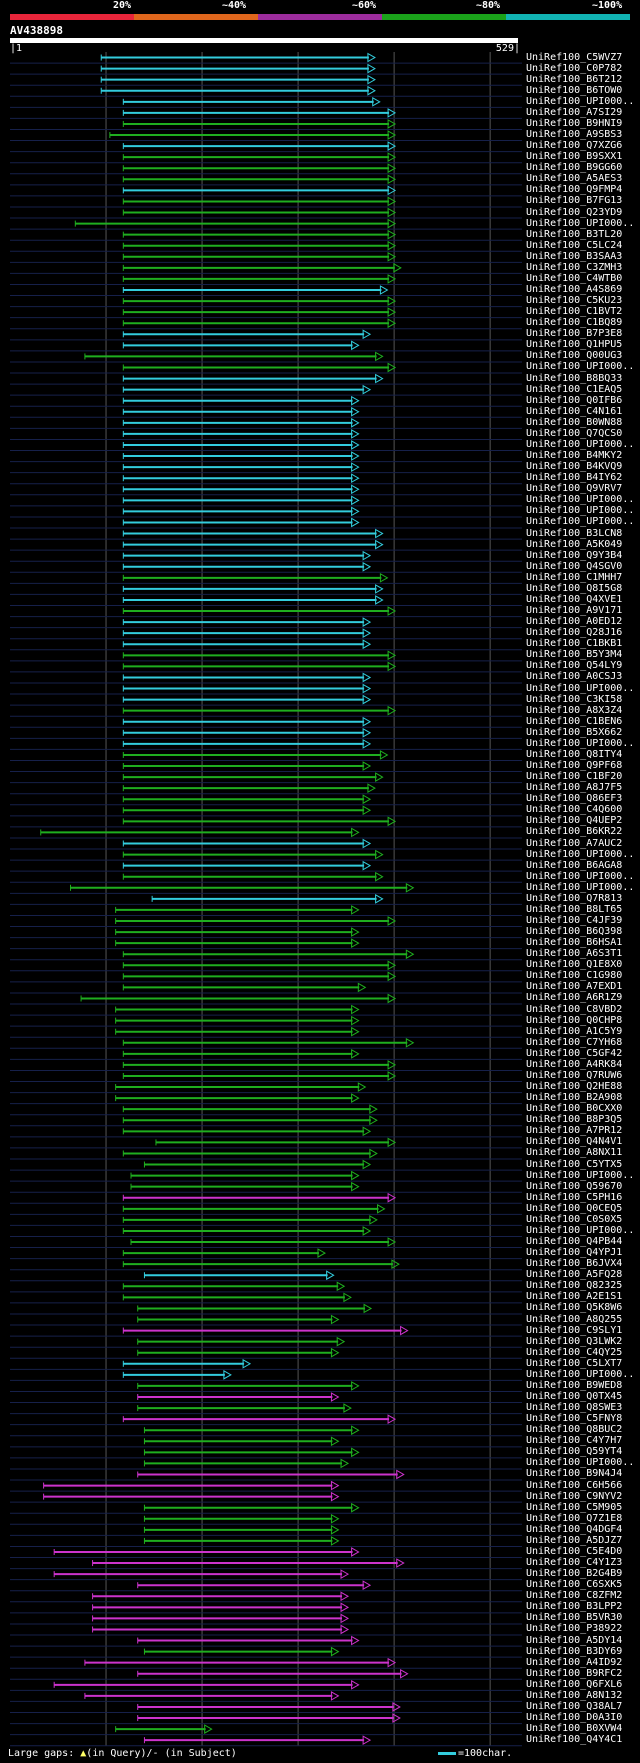 The width and height of the screenshot is (640, 1763). What do you see at coordinates (574, 1275) in the screenshot?
I see `hit-label: UniRef100_A5FQ28` at bounding box center [574, 1275].